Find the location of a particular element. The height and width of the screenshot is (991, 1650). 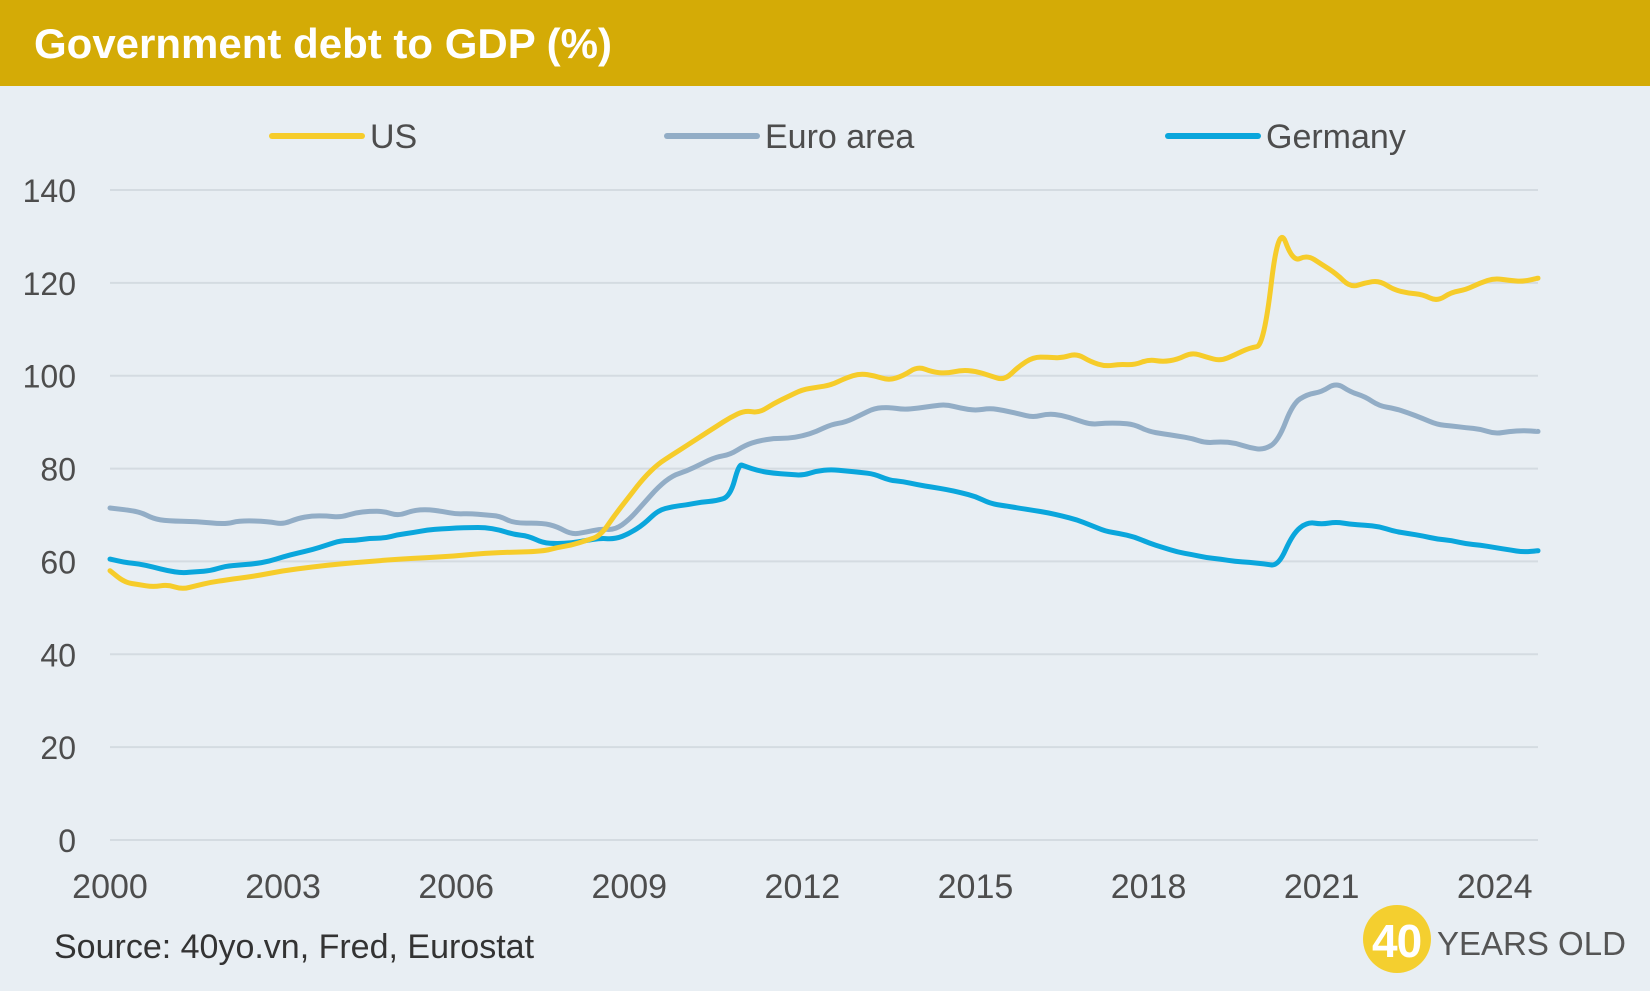

x-tick-label: 2009 is located at coordinates (629, 887).